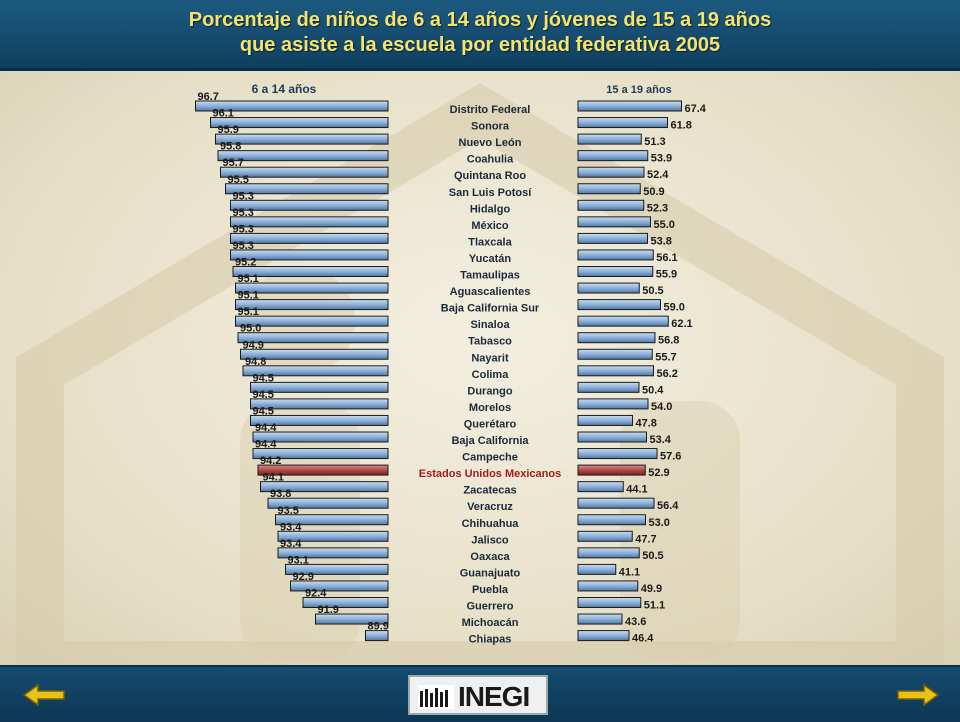 Image resolution: width=960 pixels, height=722 pixels. What do you see at coordinates (490, 358) in the screenshot?
I see `category-label: Nayarit` at bounding box center [490, 358].